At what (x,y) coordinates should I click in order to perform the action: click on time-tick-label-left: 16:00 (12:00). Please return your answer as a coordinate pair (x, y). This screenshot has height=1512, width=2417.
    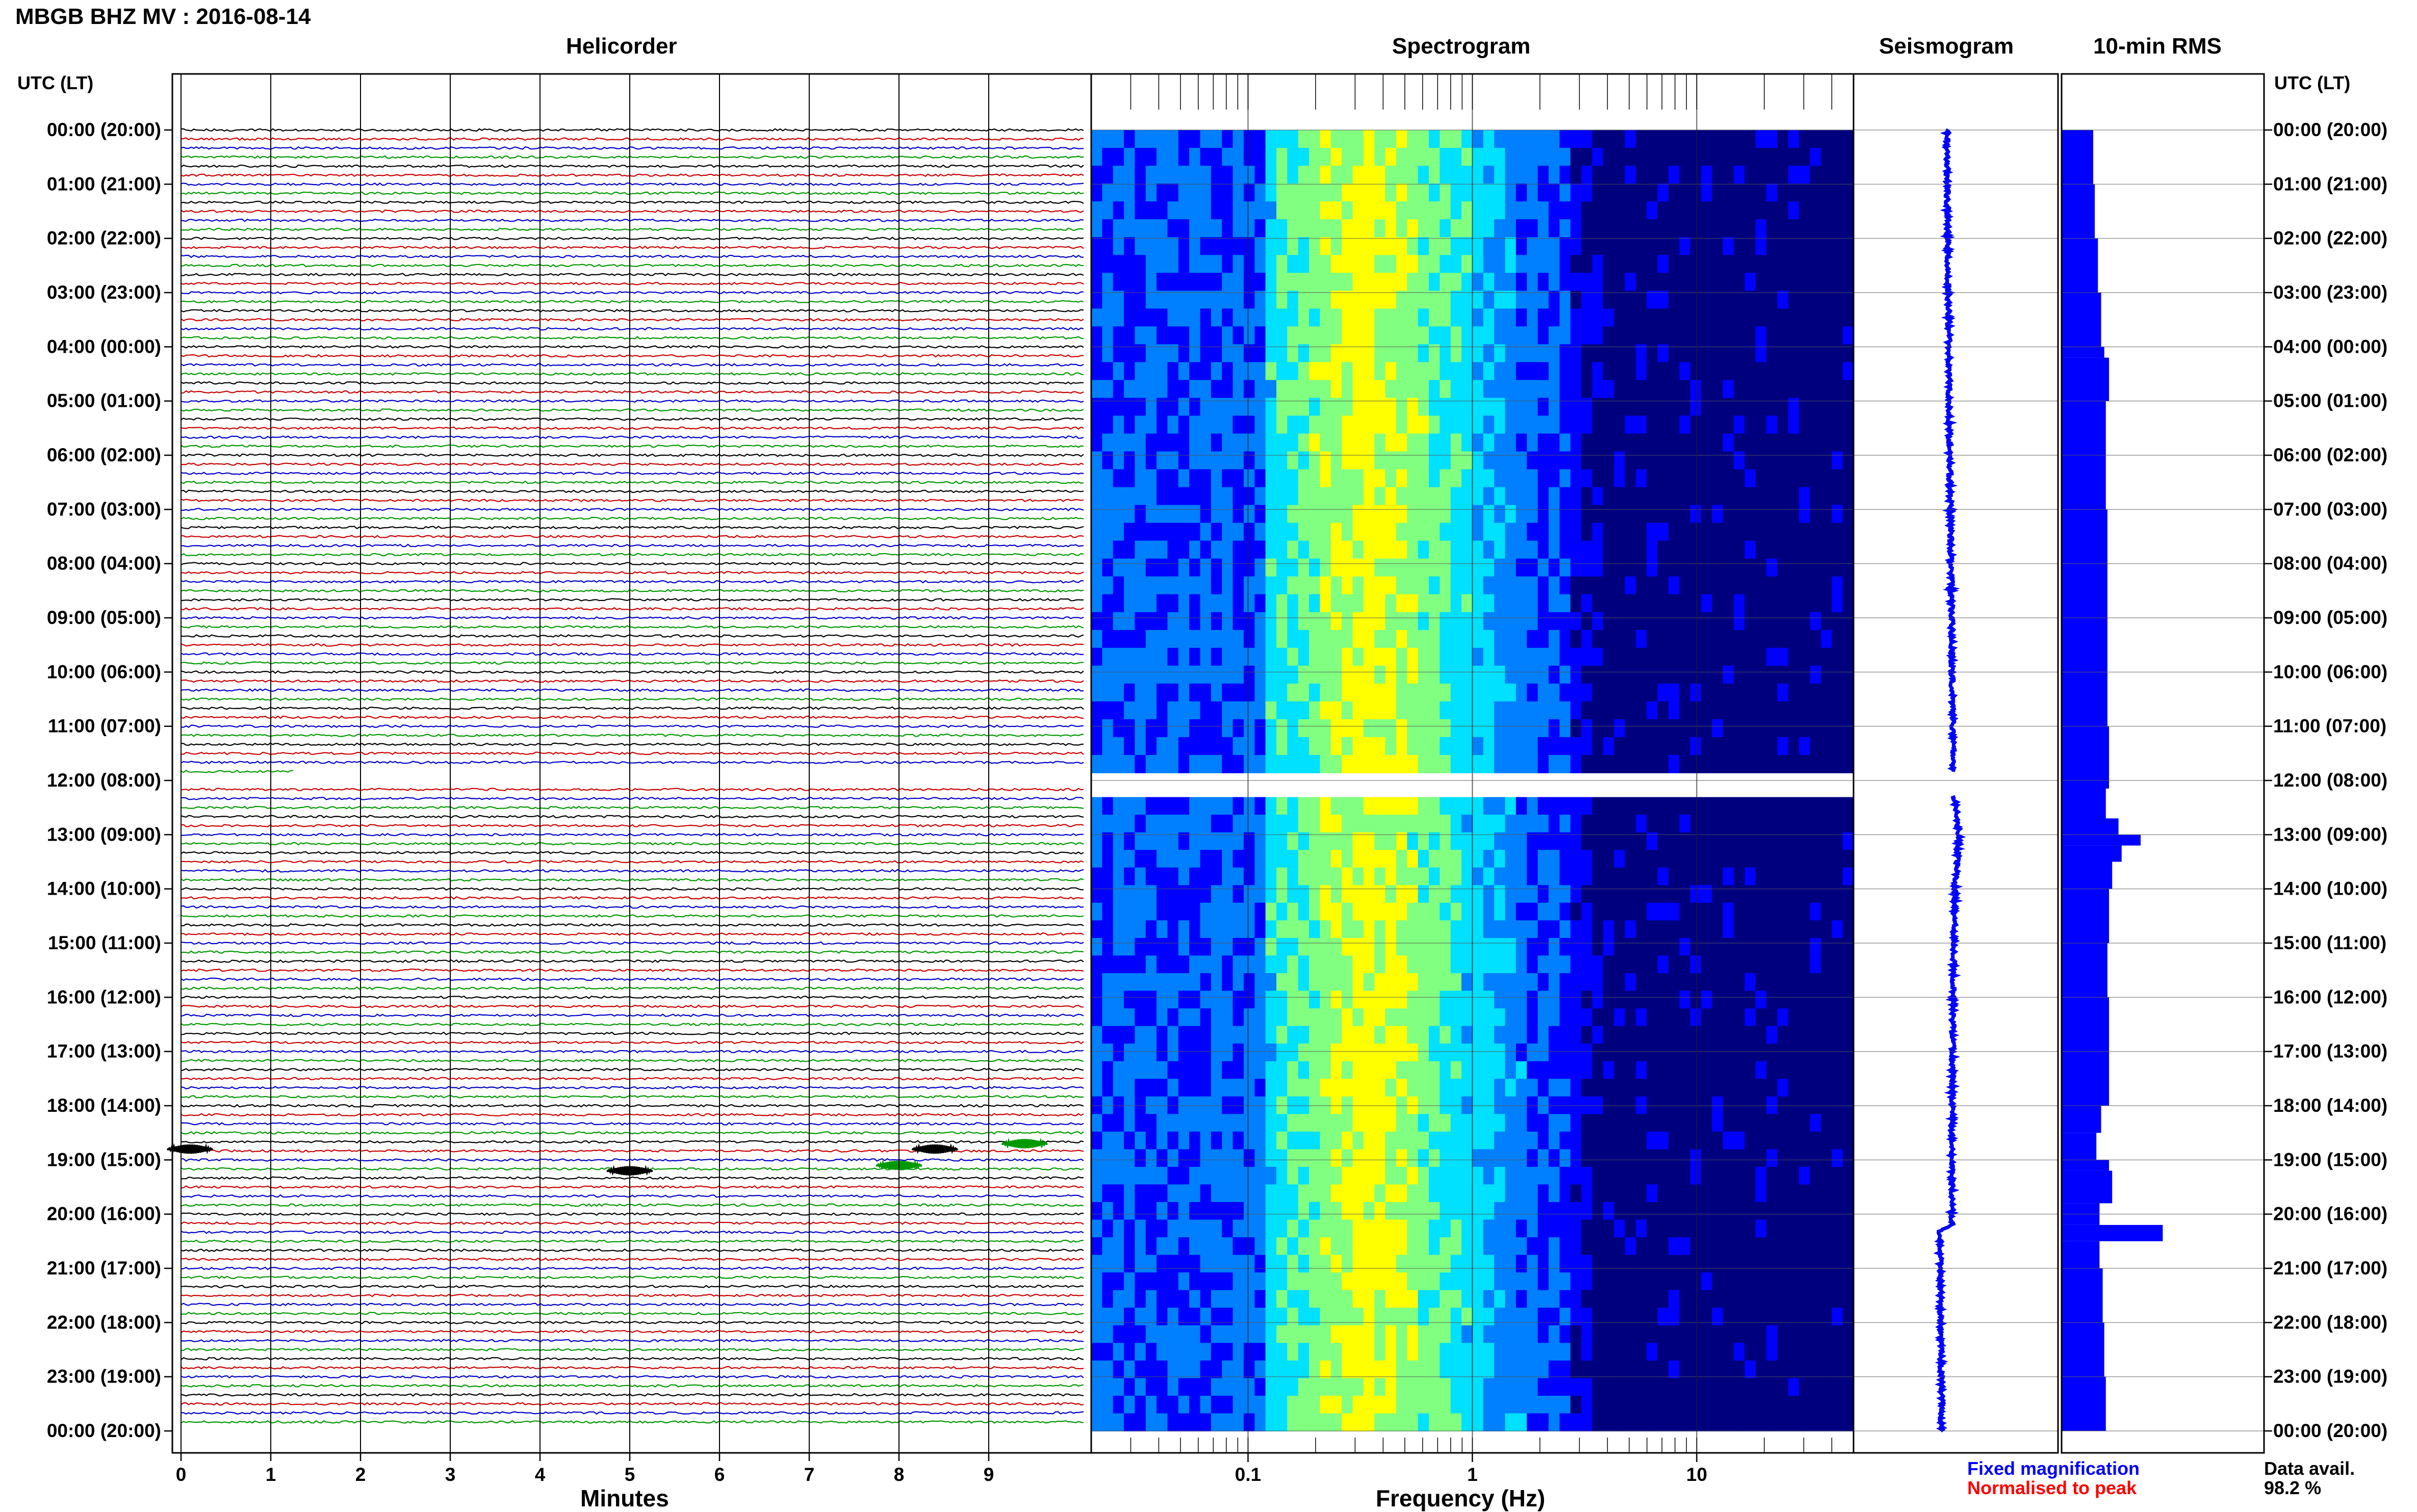
    Looking at the image, I should click on (104, 996).